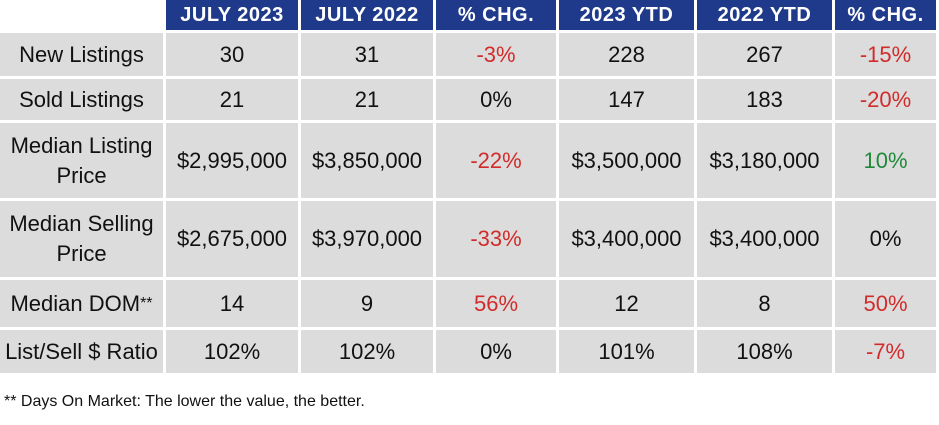 This screenshot has height=425, width=939. What do you see at coordinates (766, 353) in the screenshot?
I see `table-cell: 108%` at bounding box center [766, 353].